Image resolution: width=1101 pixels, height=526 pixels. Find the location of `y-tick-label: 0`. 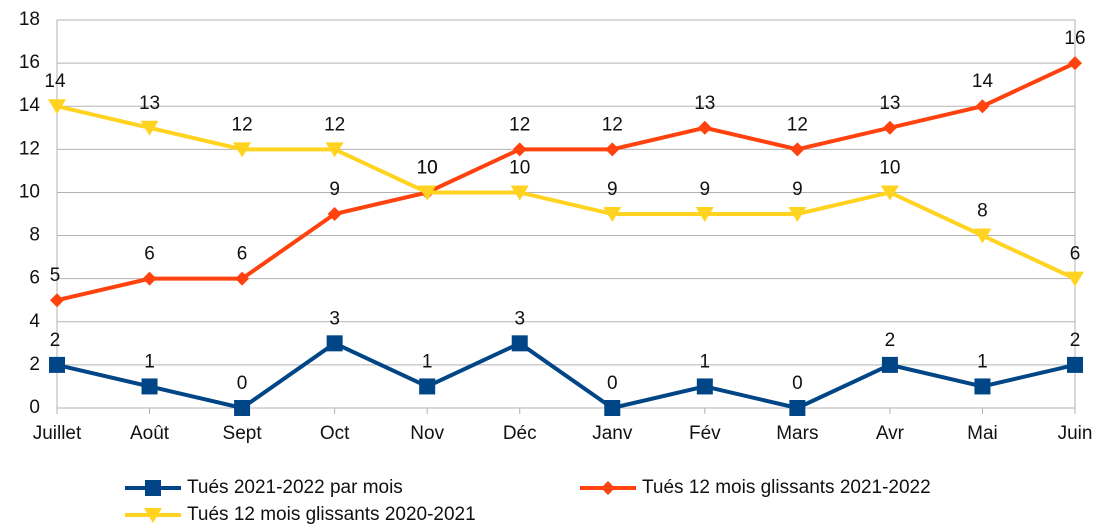

y-tick-label: 0 is located at coordinates (34, 407).